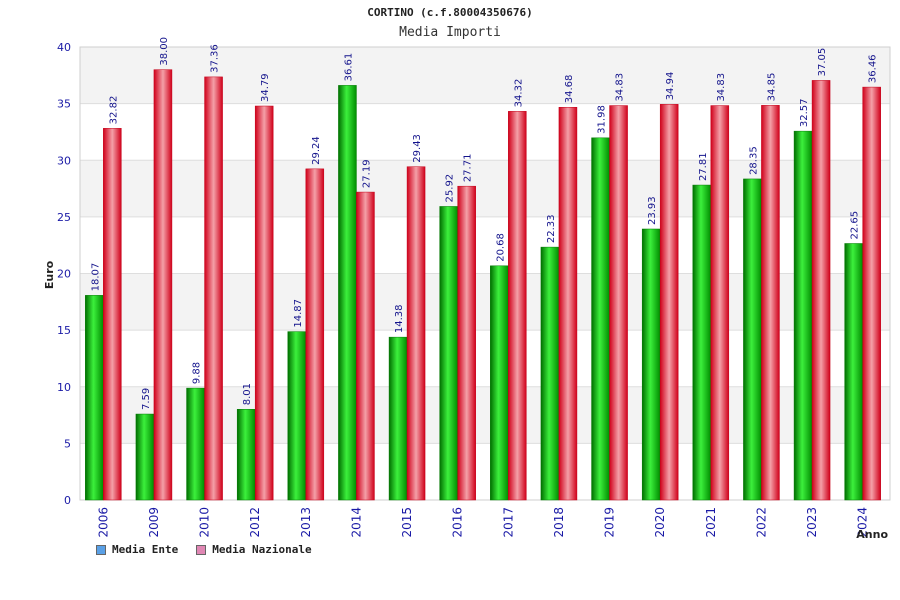 The width and height of the screenshot is (900, 600). I want to click on data-label: 9.88, so click(197, 373).